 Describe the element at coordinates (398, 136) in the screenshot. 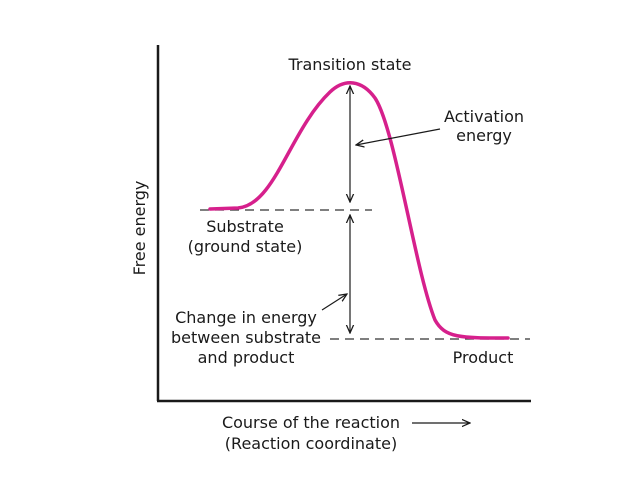

I see `activation-pointer-arrow` at that location.